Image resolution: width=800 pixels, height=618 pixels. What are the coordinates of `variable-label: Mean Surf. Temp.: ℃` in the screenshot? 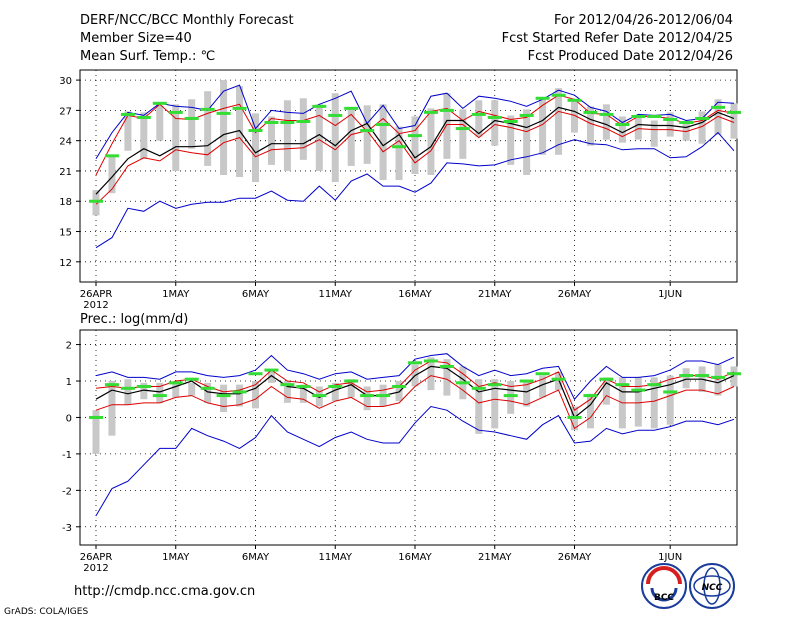 It's located at (147, 56).